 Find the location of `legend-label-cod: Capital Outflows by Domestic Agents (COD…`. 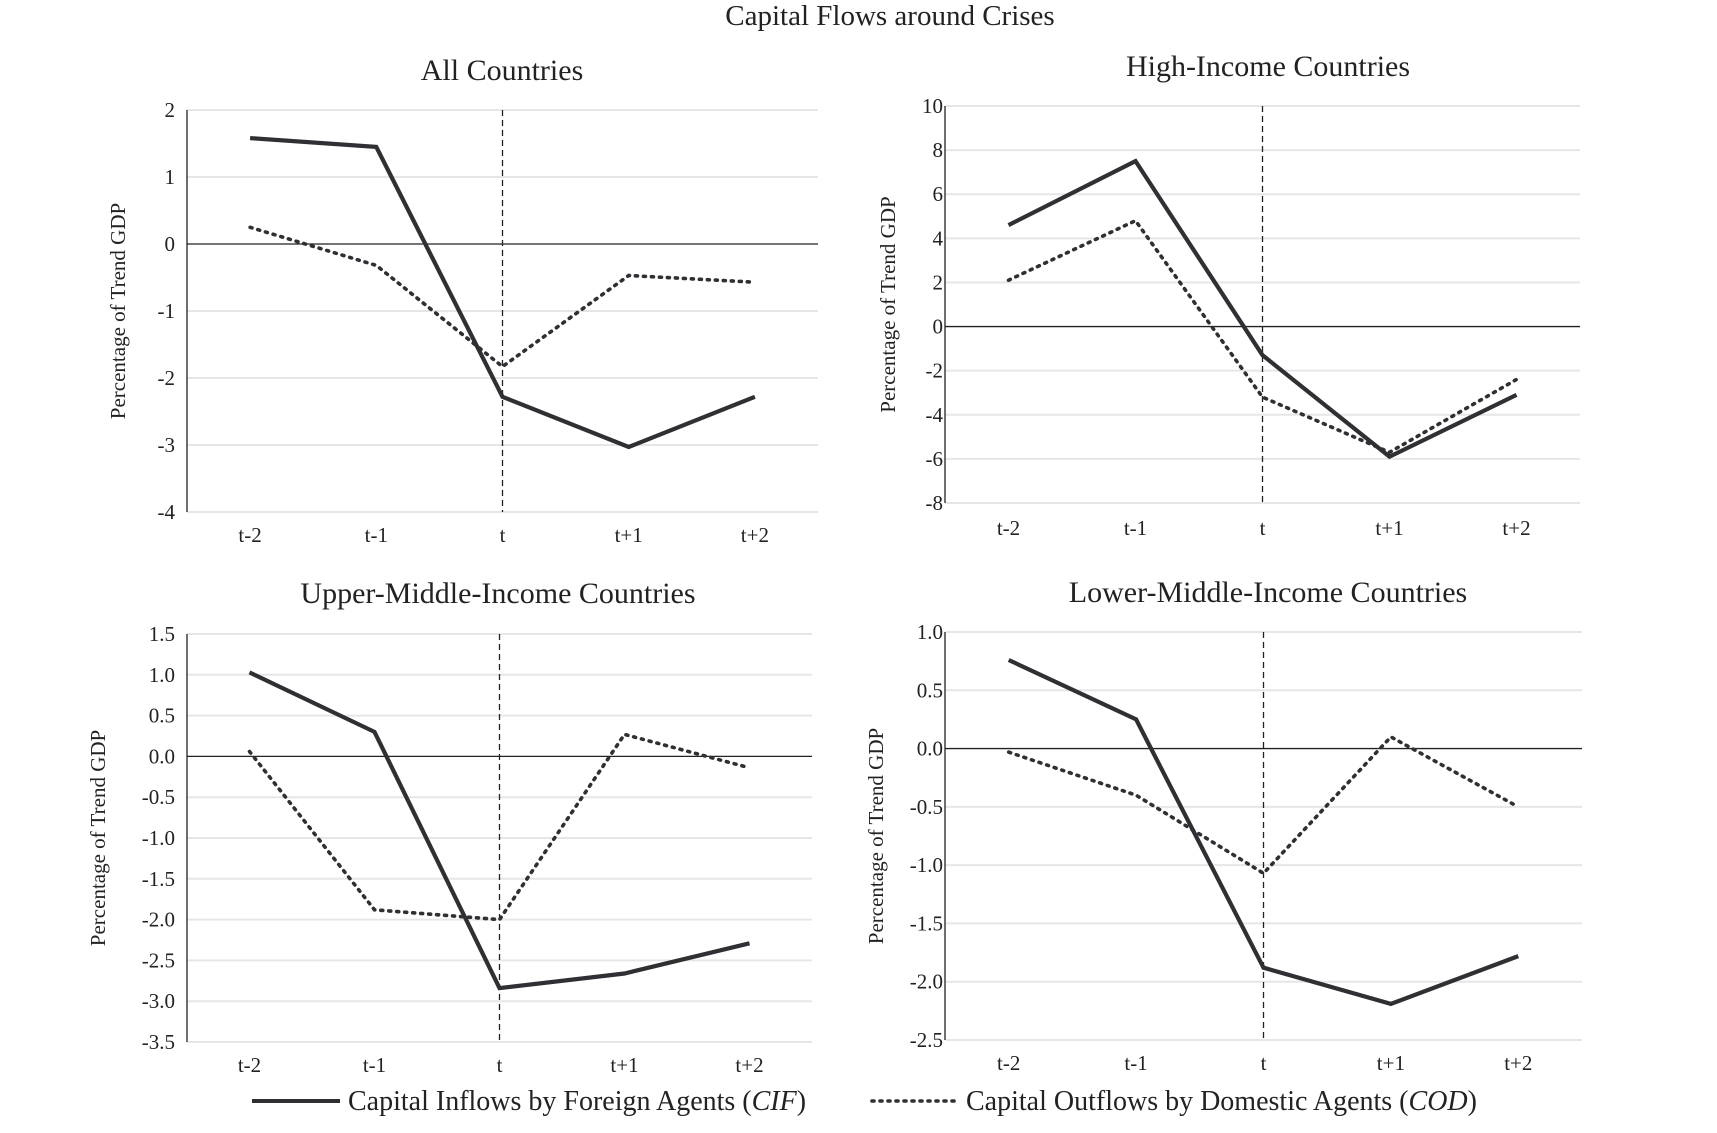

legend-label-cod: Capital Outflows by Domestic Agents (COD… is located at coordinates (1221, 1101).